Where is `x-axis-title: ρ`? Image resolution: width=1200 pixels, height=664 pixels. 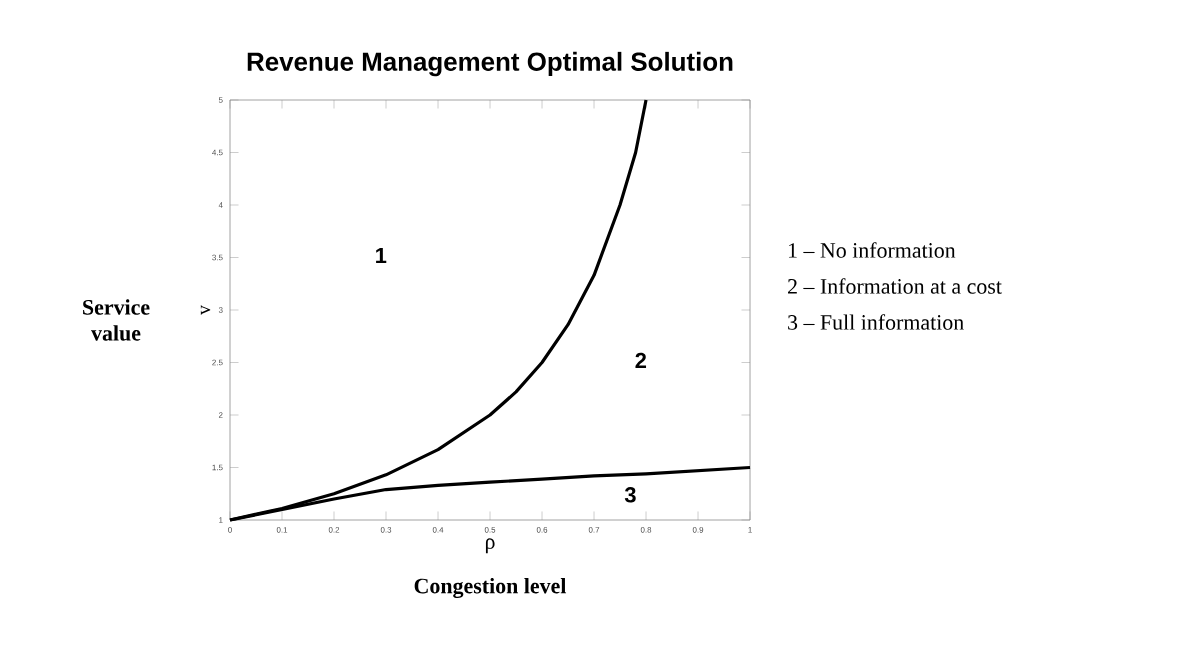 x-axis-title: ρ is located at coordinates (490, 546).